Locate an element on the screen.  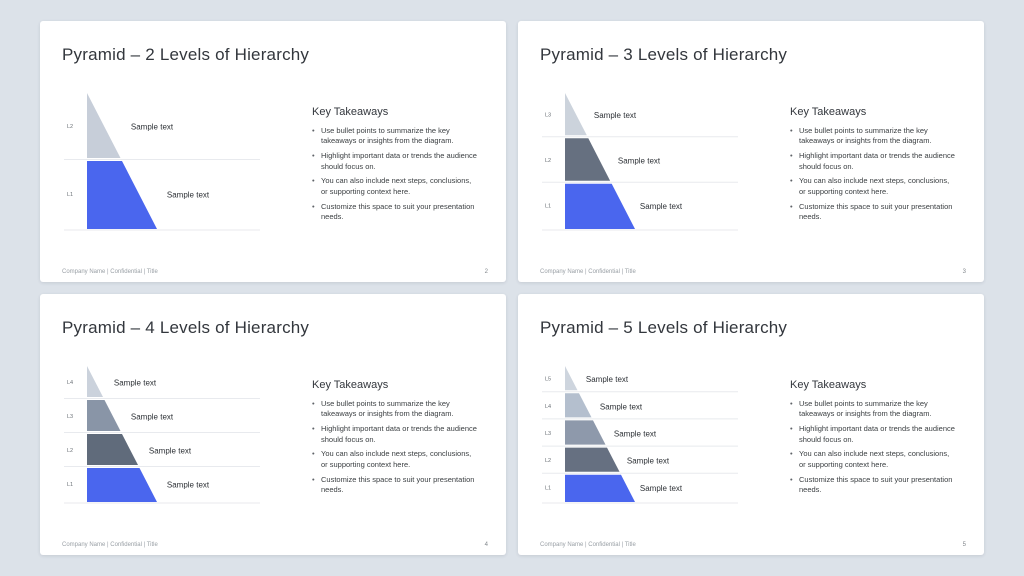
slide-footer: Company Name | Confidential | Title 4 is located at coordinates (275, 545).